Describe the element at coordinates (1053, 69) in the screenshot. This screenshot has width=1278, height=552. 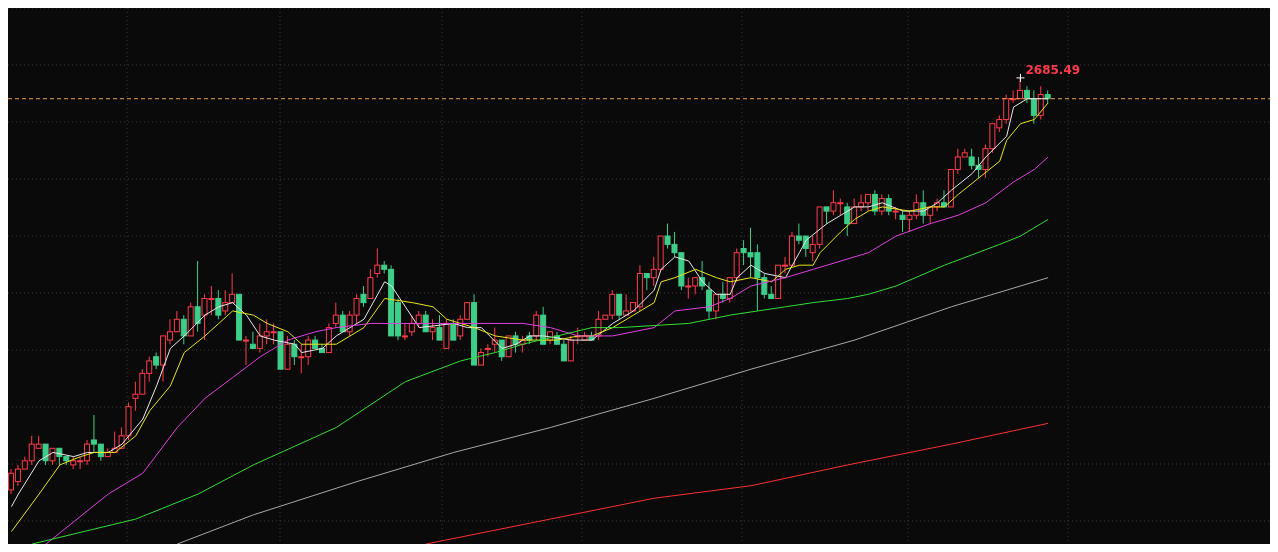
I see `text: 2685.49` at that location.